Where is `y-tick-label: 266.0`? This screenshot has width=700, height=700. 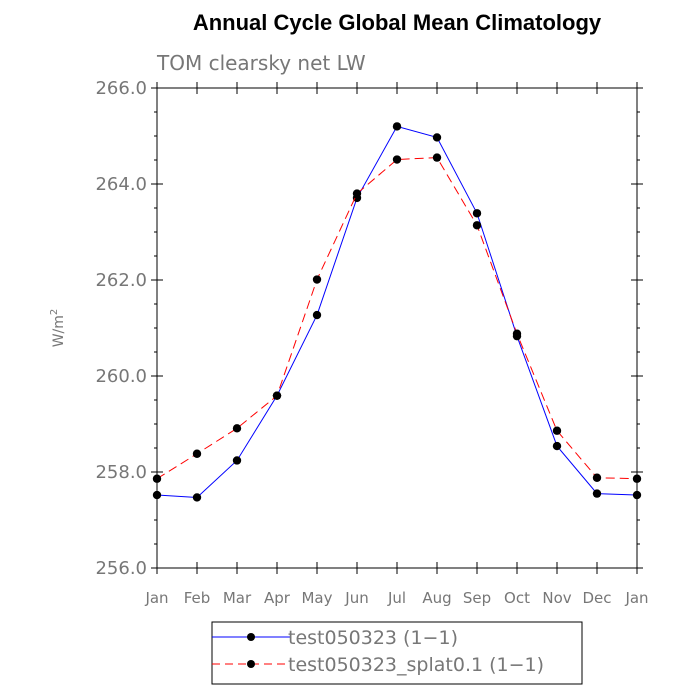 y-tick-label: 266.0 is located at coordinates (121, 88).